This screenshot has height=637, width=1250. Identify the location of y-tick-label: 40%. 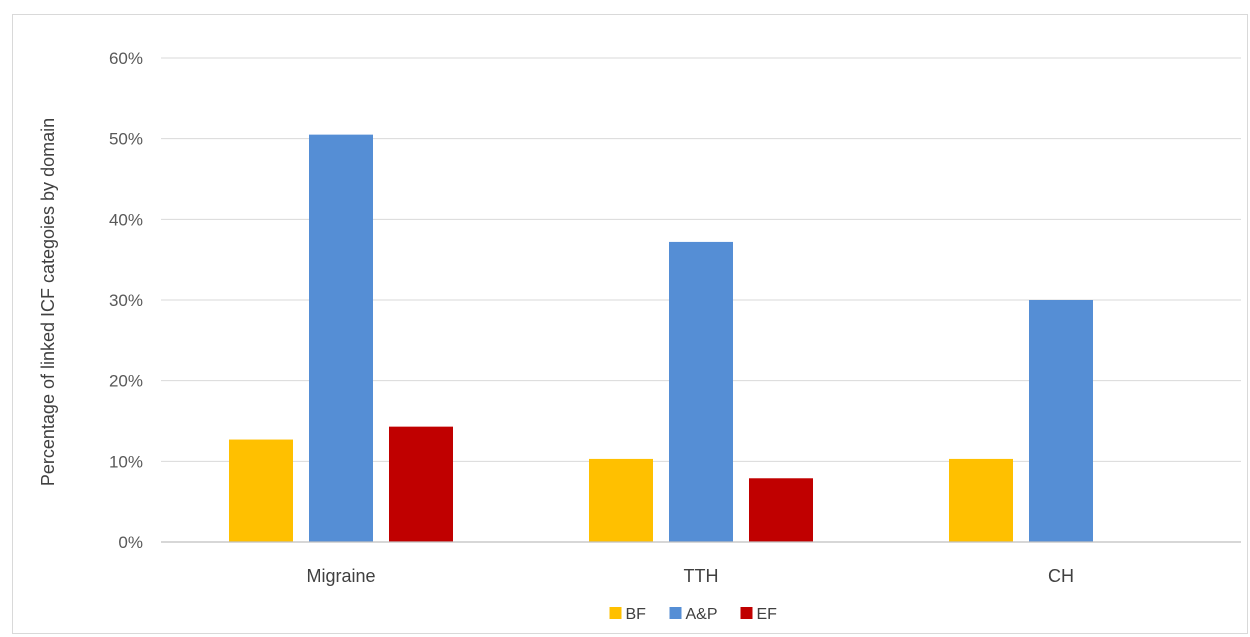
(126, 219).